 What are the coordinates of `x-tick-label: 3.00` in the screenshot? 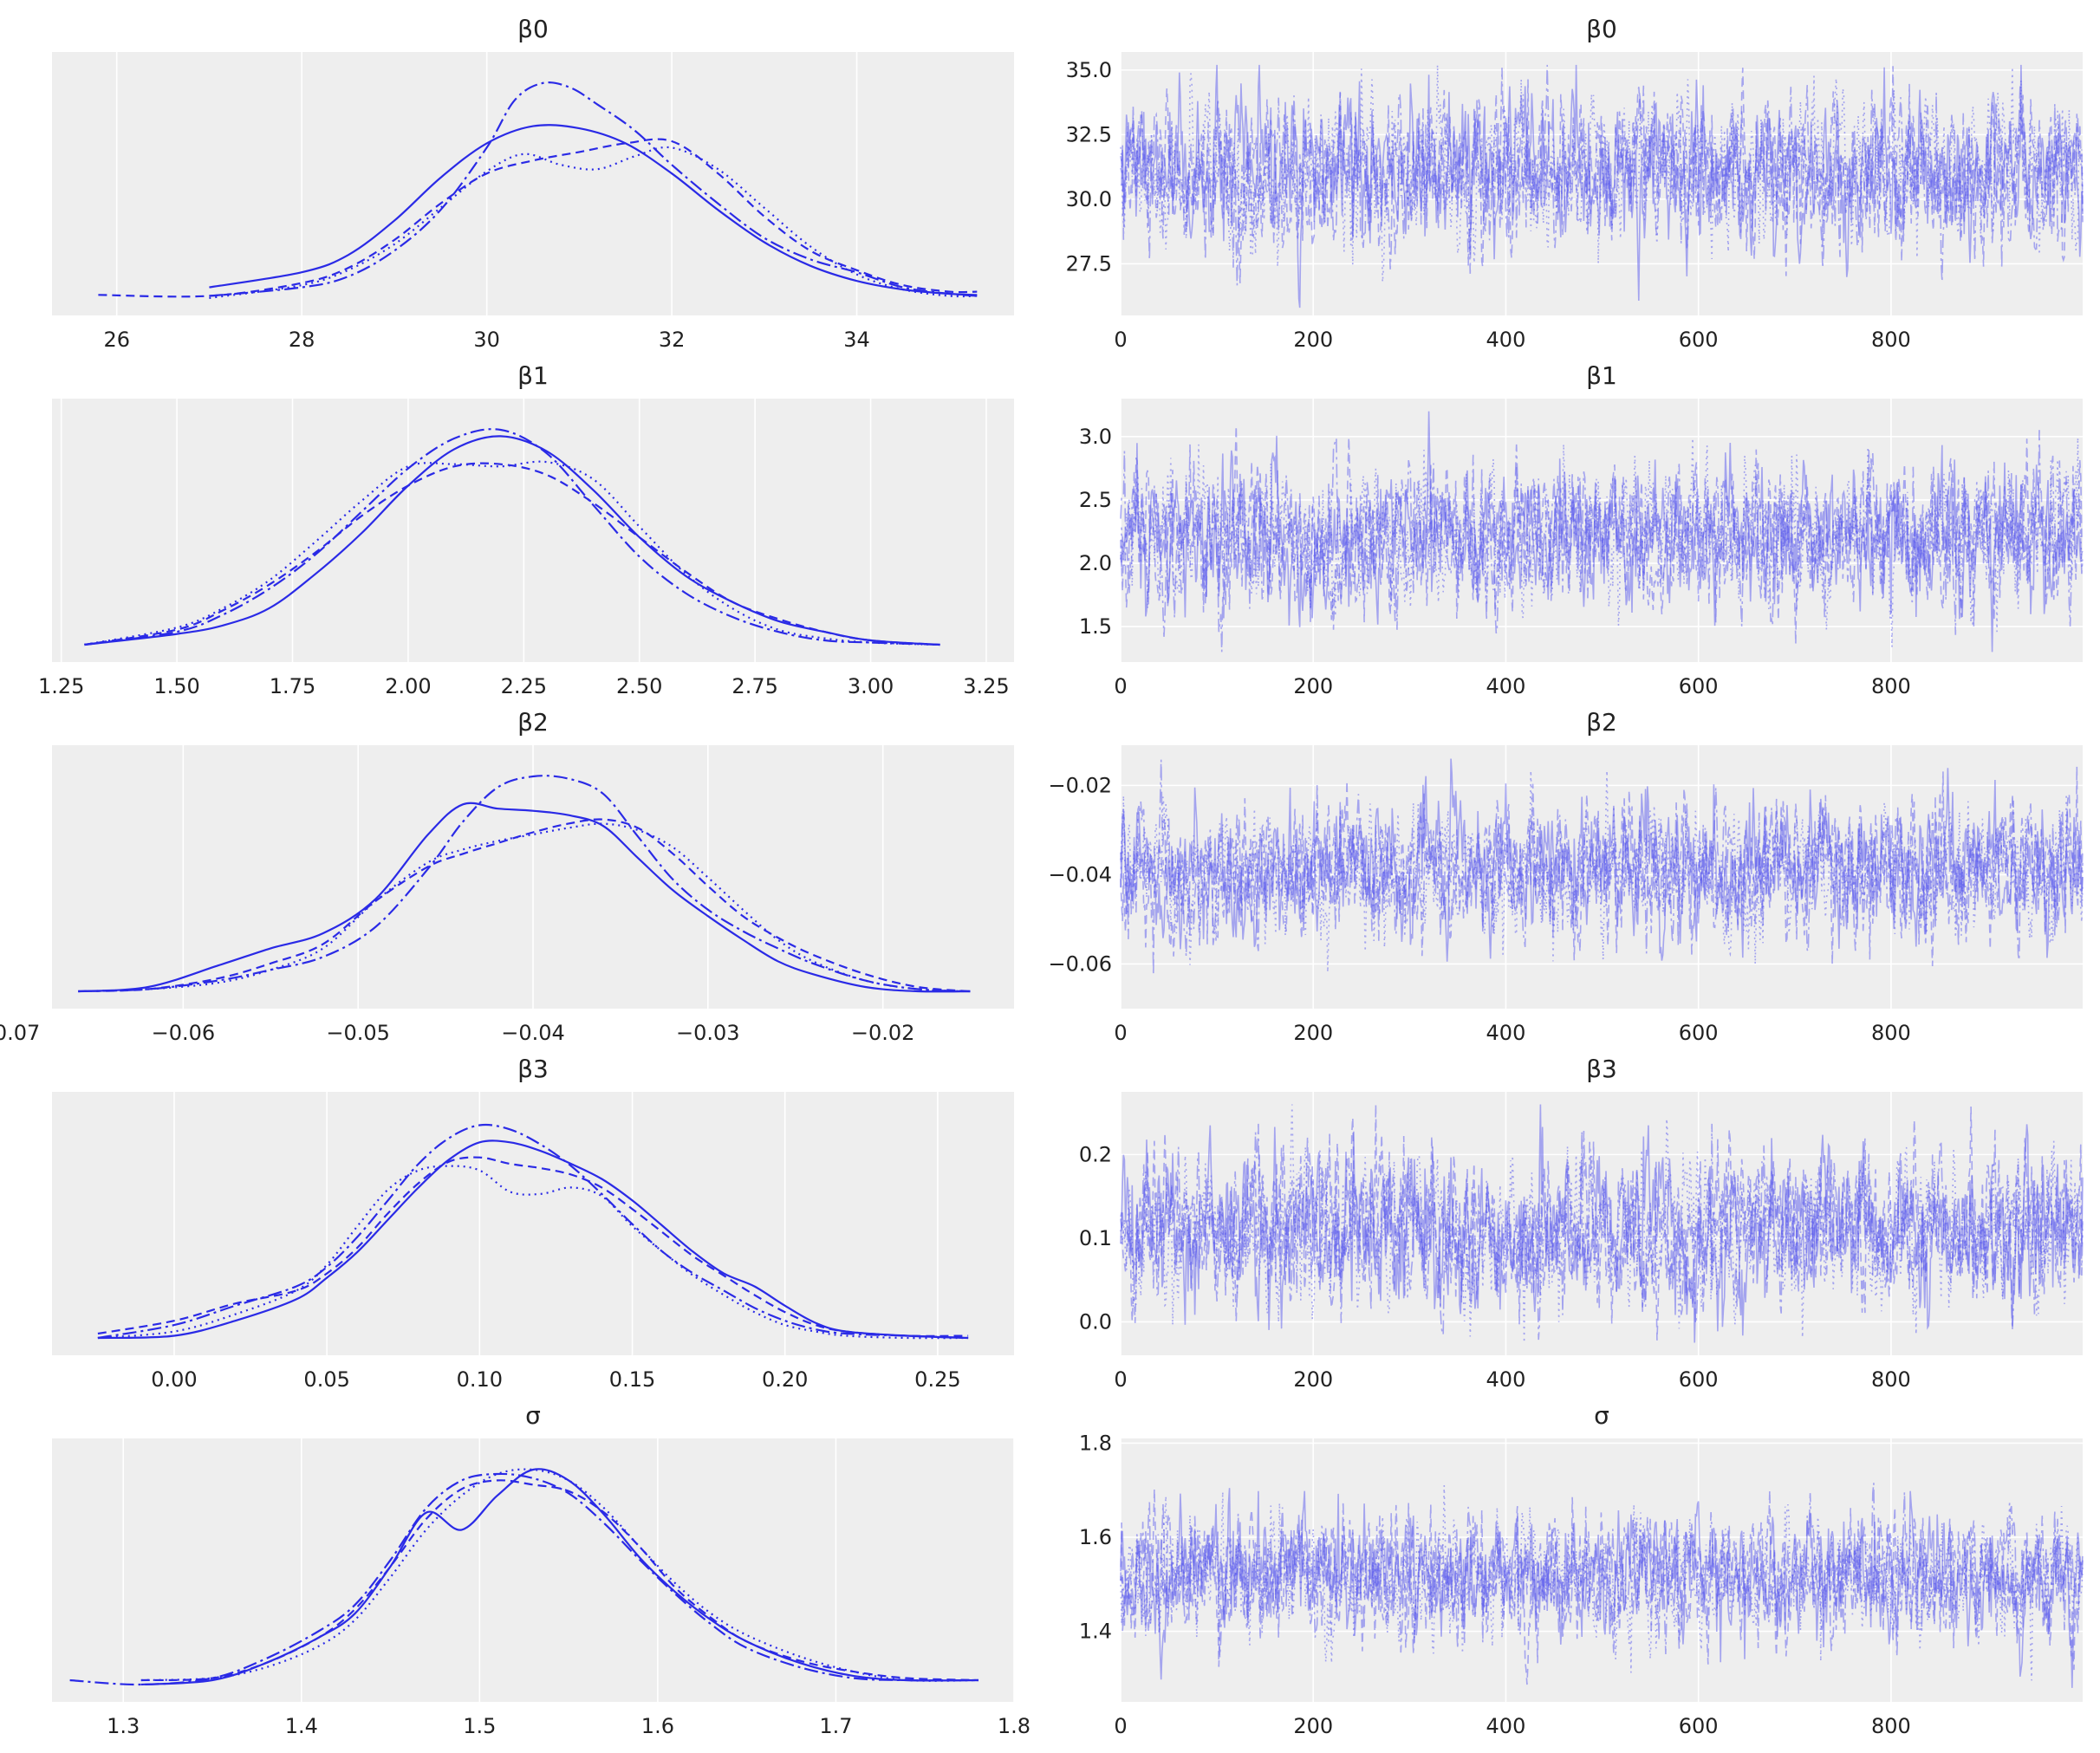 It's located at (871, 686).